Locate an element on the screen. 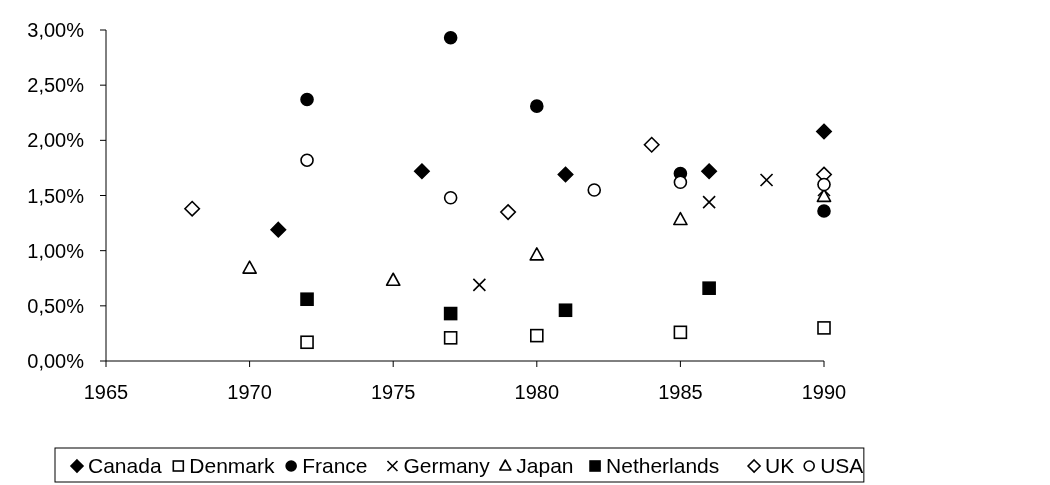 The height and width of the screenshot is (485, 1050). x-tick-label: 1985 is located at coordinates (680, 392).